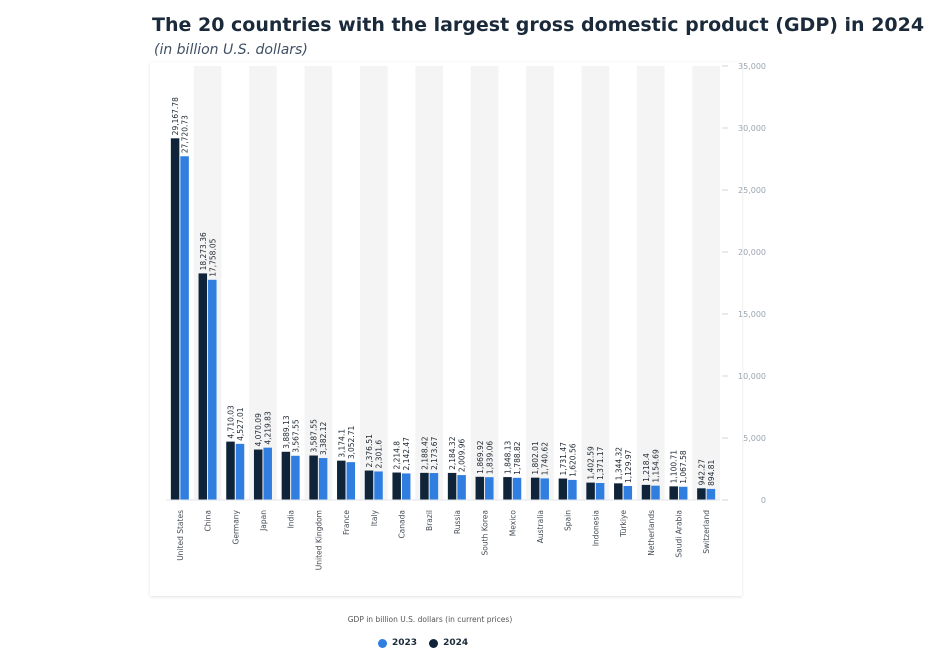  What do you see at coordinates (461, 487) in the screenshot?
I see `bar-2023-russia` at bounding box center [461, 487].